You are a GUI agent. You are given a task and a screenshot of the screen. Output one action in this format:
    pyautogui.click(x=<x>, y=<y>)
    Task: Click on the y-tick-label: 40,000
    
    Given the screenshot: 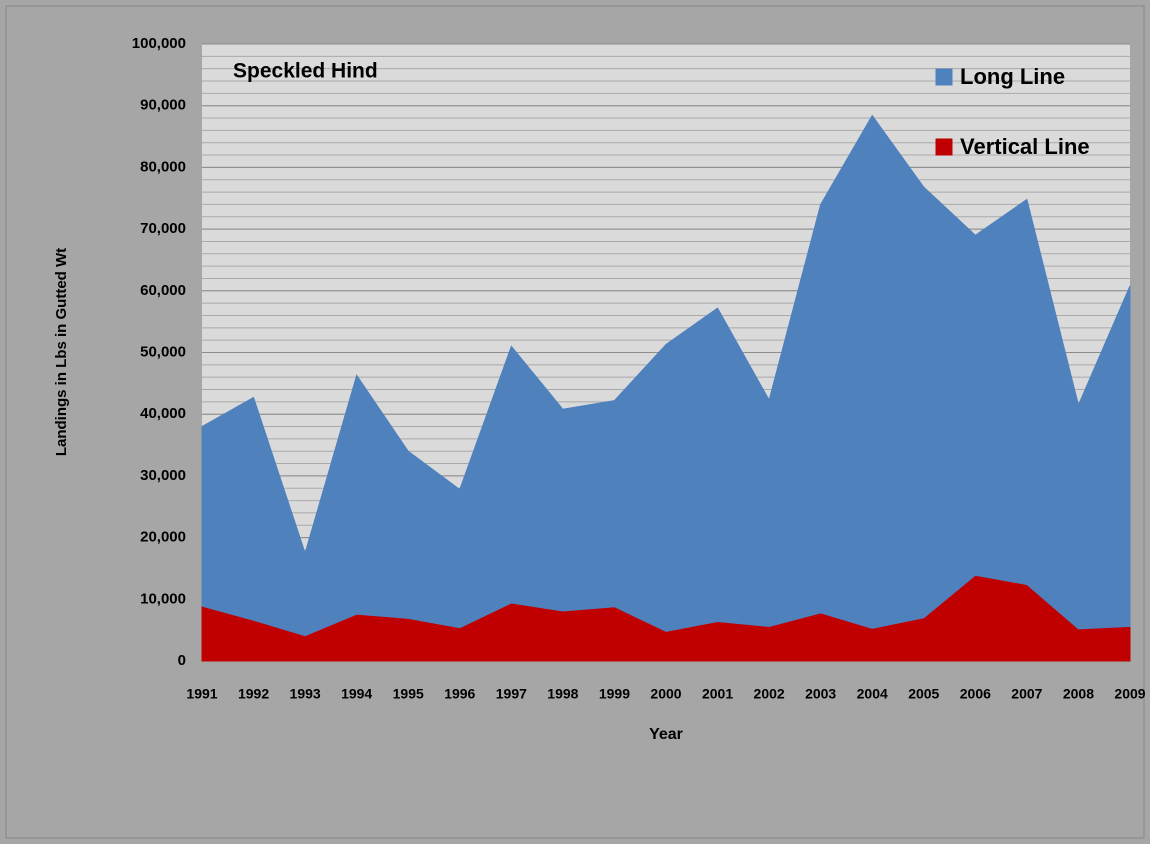 What is the action you would take?
    pyautogui.click(x=163, y=413)
    